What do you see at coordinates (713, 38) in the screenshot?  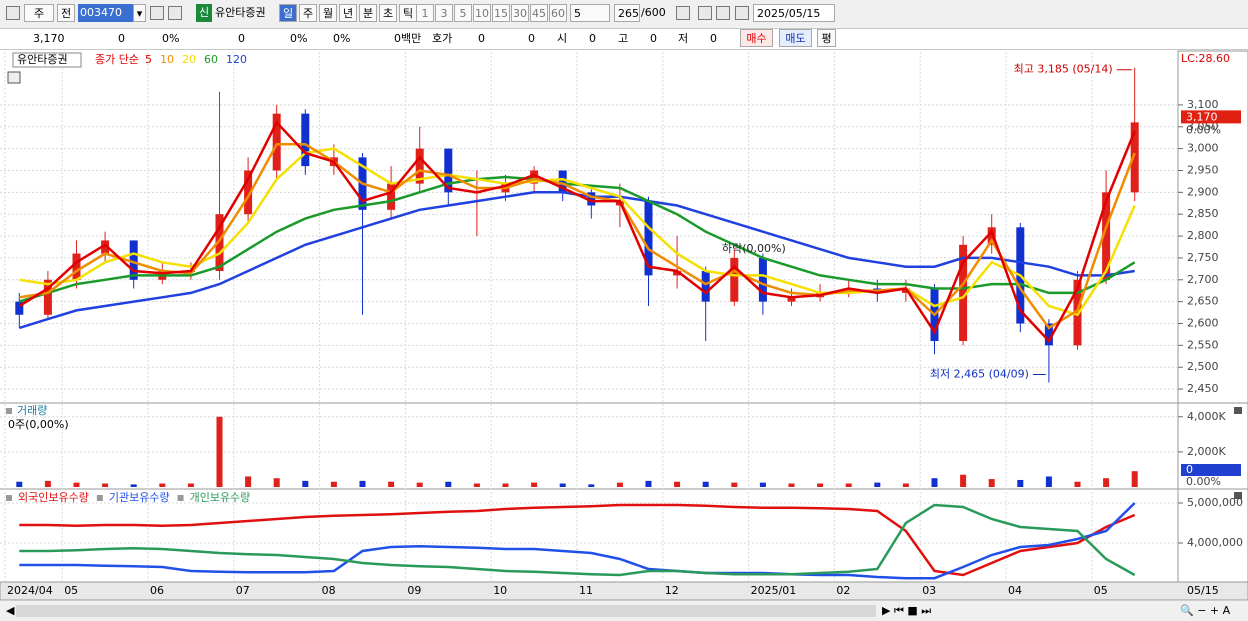 I see `low: 0` at bounding box center [713, 38].